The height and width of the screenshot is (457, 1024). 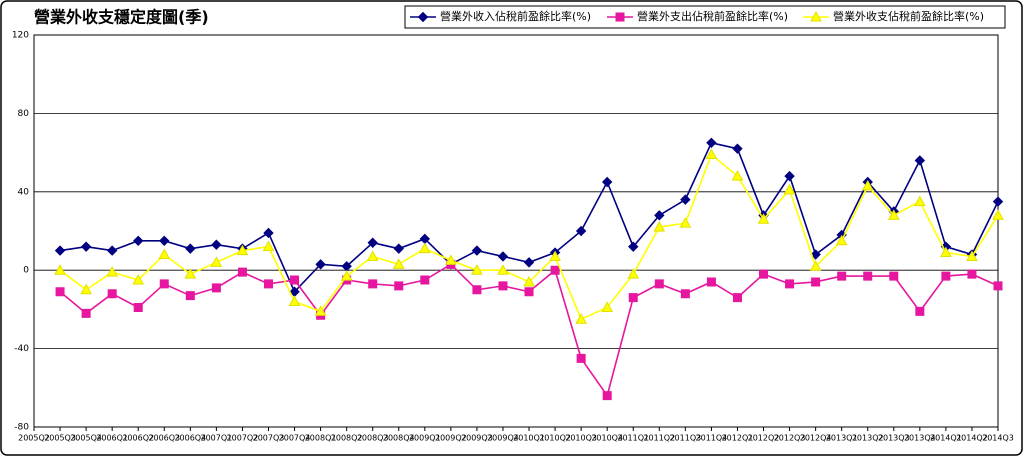 What do you see at coordinates (21, 349) in the screenshot?
I see `y-tick-label: -40` at bounding box center [21, 349].